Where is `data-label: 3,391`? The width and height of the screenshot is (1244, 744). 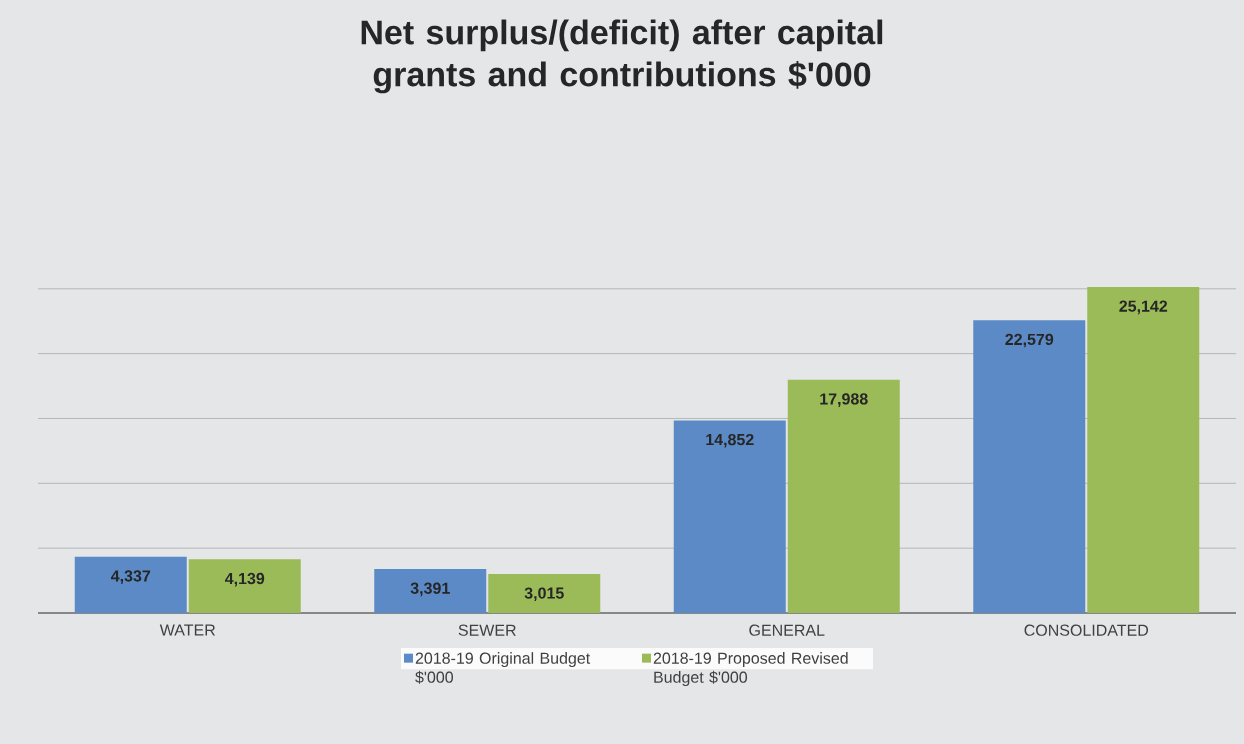 data-label: 3,391 is located at coordinates (430, 589).